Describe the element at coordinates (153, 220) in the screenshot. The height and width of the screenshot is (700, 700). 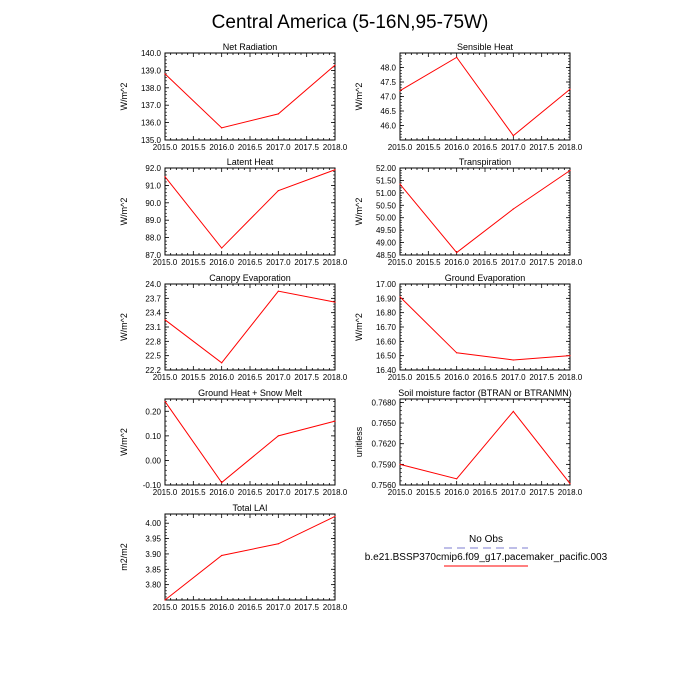
I see `y-tick-label: 89.0` at that location.